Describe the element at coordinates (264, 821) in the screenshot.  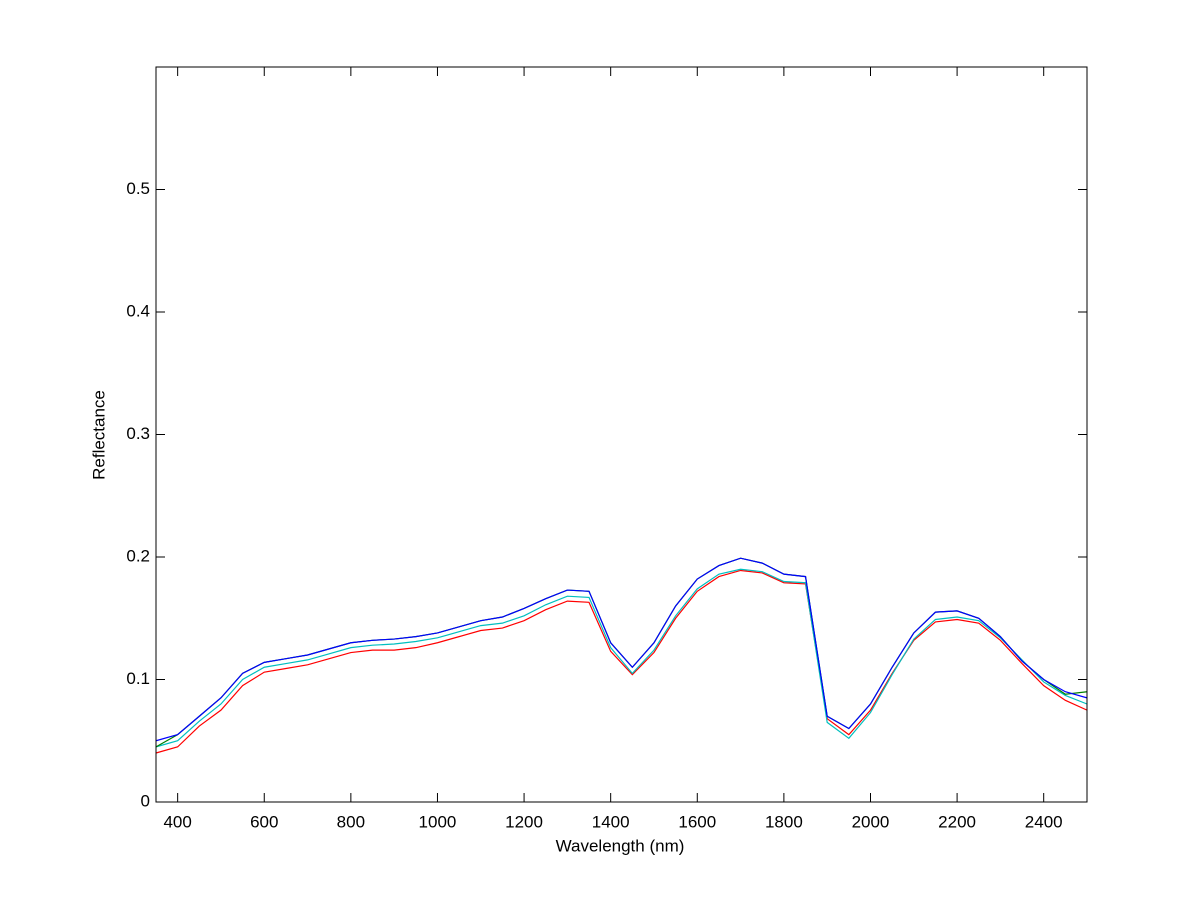
I see `x-tick-label: 600` at that location.